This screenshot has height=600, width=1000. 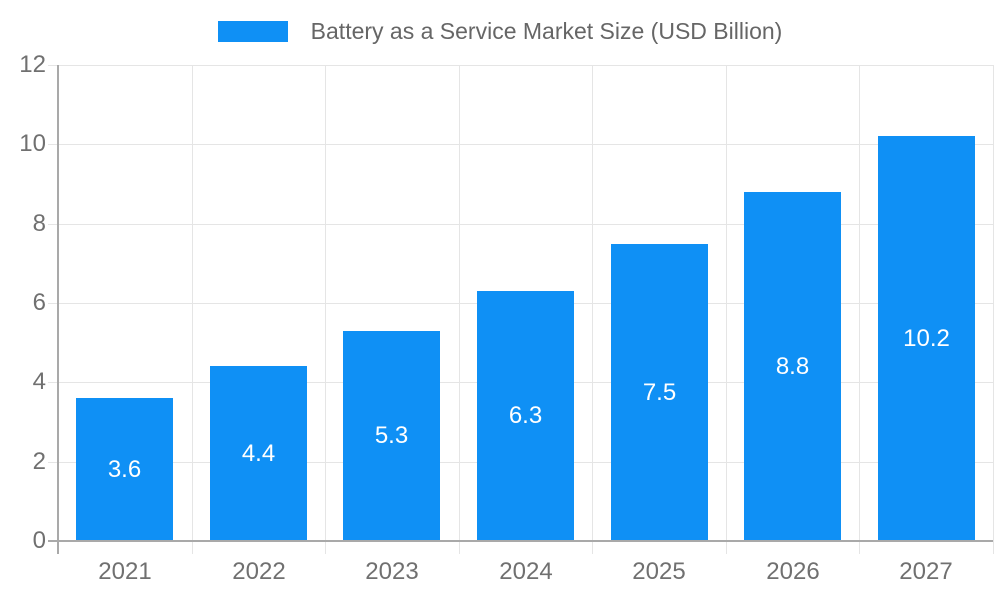 I want to click on bar-2024: 6.3, so click(x=525, y=416).